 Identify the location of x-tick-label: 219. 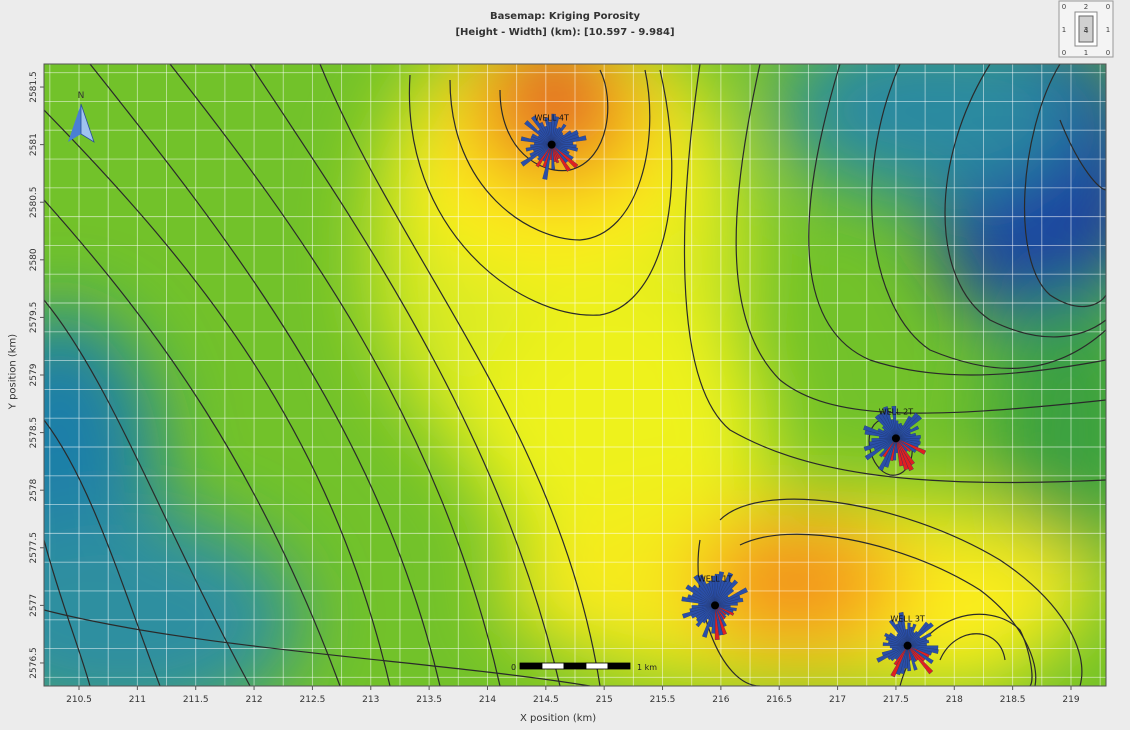
(1070, 700).